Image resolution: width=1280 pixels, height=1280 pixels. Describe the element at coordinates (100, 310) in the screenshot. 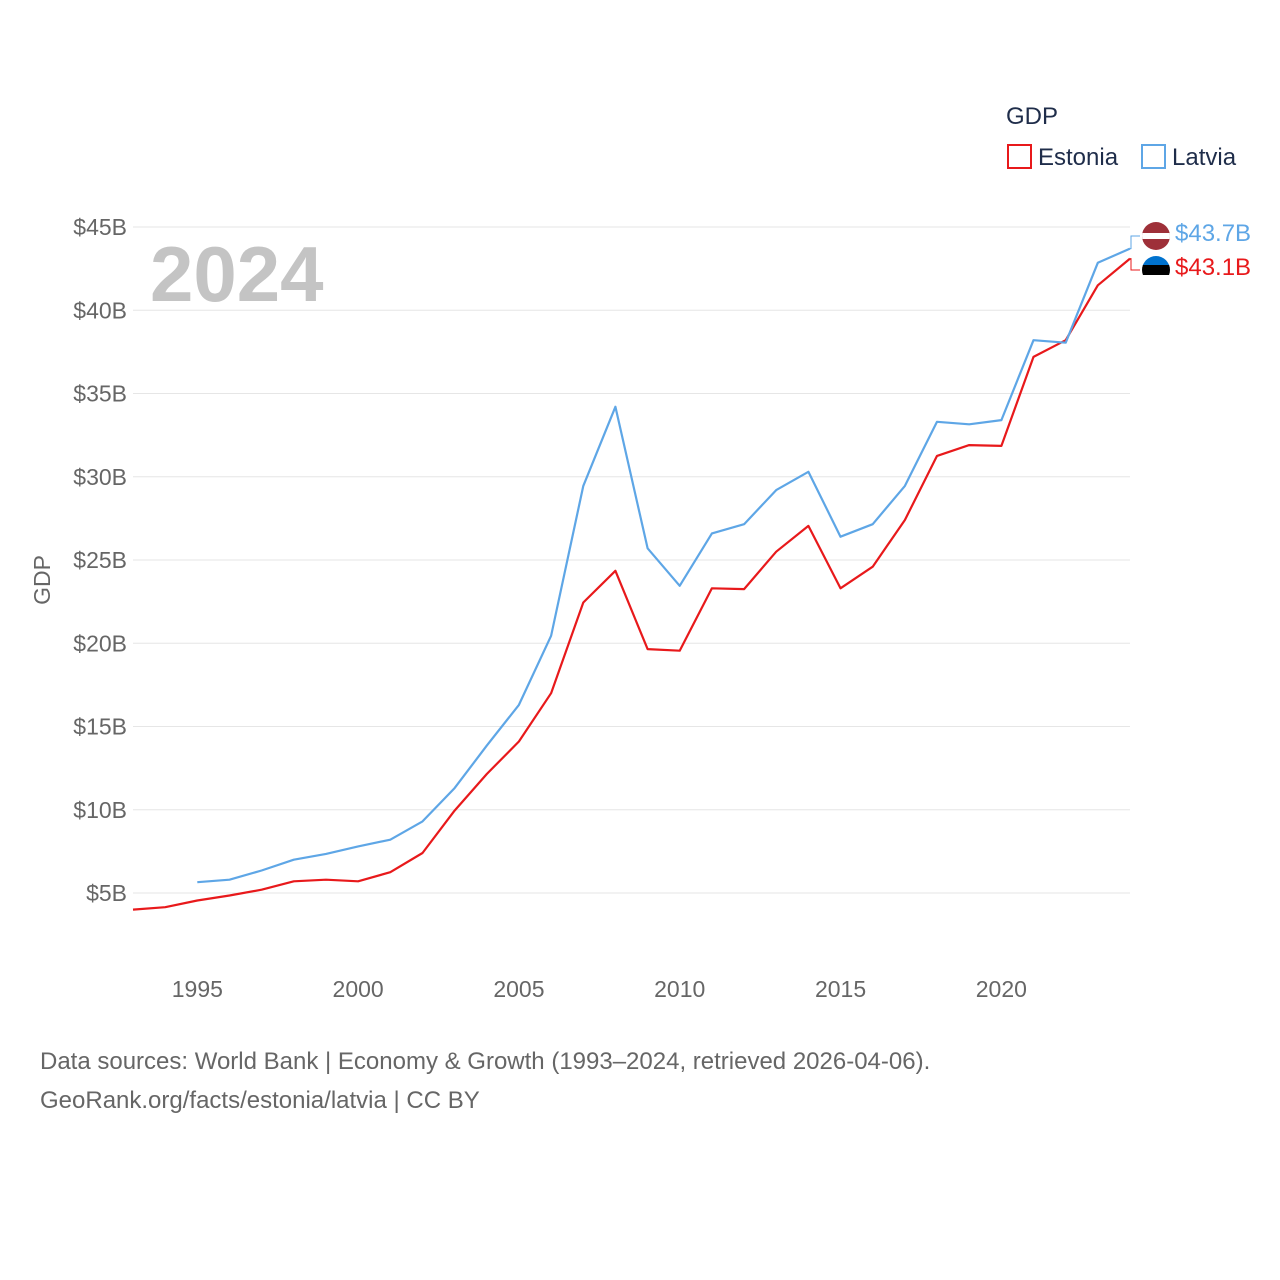

I see `y-tick-label: $40B` at that location.